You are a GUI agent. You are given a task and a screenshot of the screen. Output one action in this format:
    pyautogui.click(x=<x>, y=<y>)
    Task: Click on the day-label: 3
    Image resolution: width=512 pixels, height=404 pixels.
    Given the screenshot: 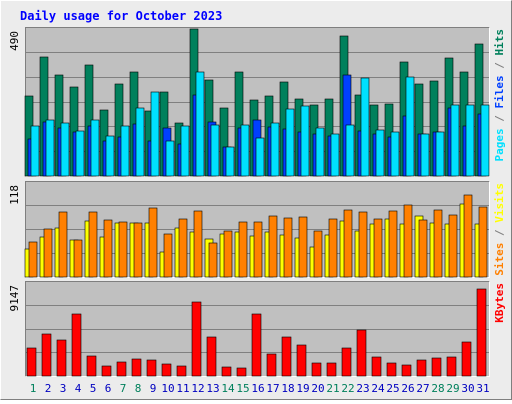 What is the action you would take?
    pyautogui.click(x=63, y=388)
    